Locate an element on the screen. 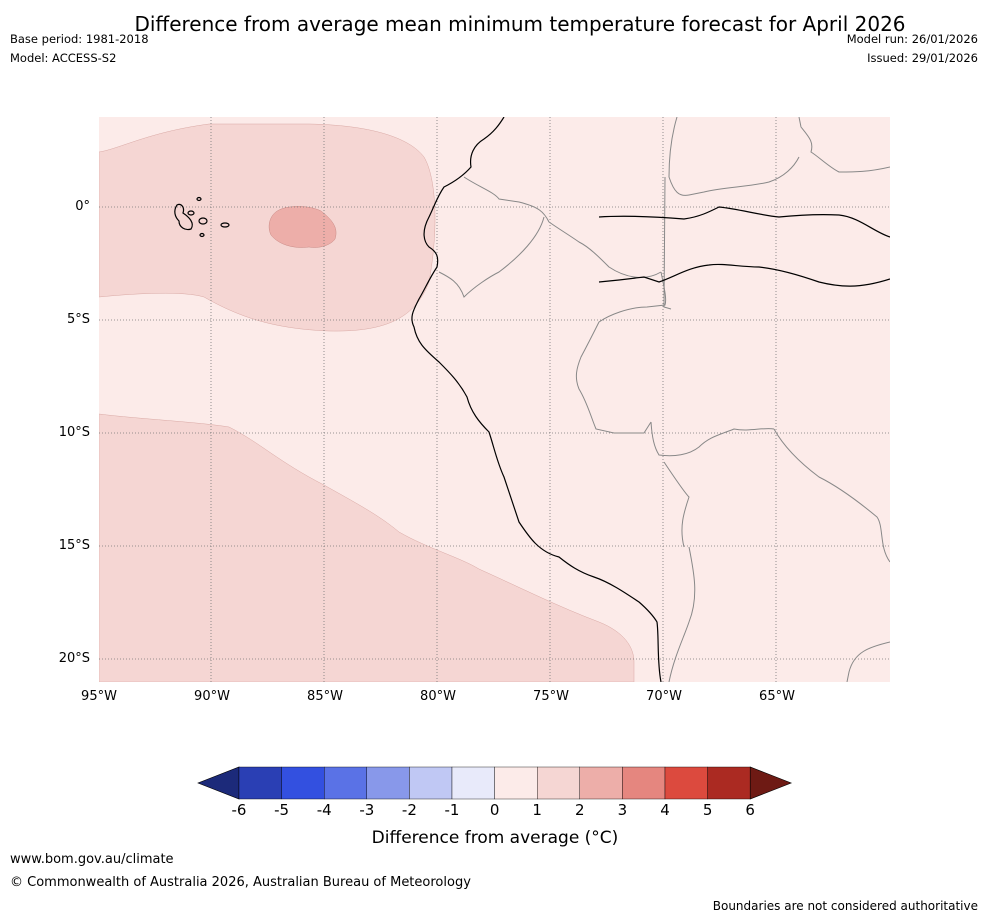 The height and width of the screenshot is (919, 988). cb-tick-4: 4 is located at coordinates (665, 810).